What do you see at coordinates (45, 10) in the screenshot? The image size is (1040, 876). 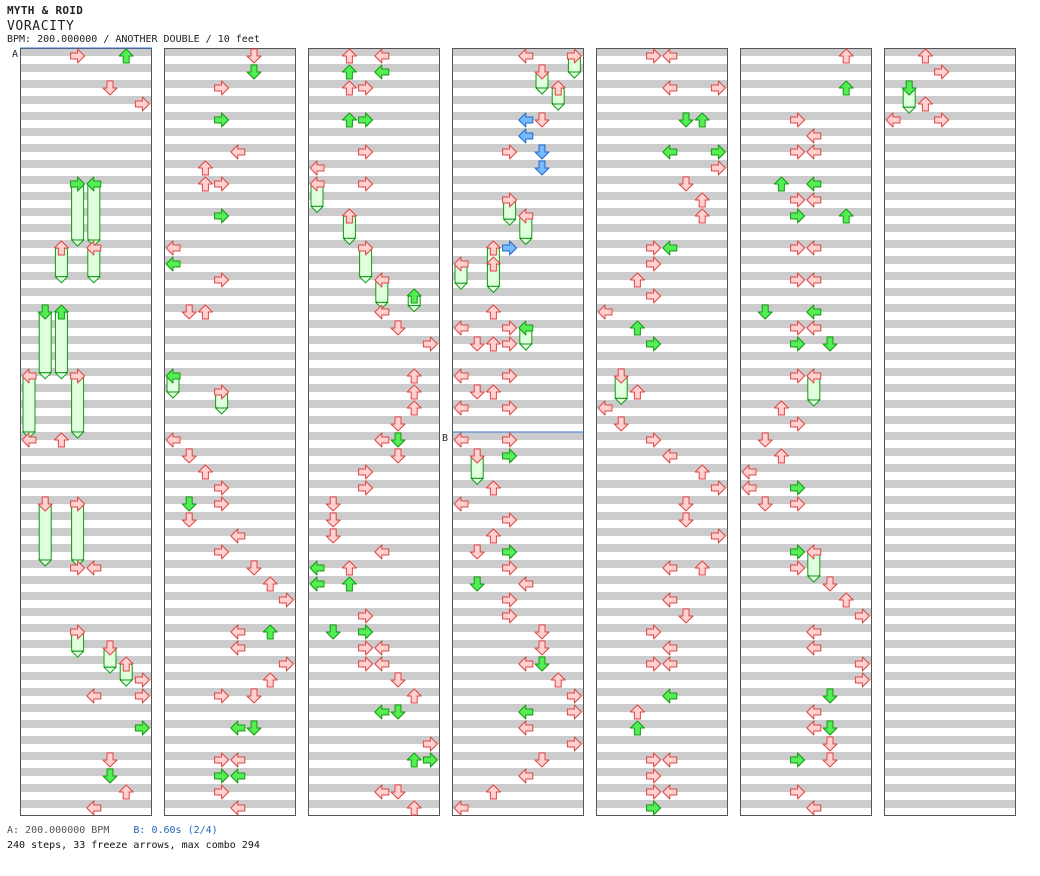 I see `song-artist: MYTH & ROID` at bounding box center [45, 10].